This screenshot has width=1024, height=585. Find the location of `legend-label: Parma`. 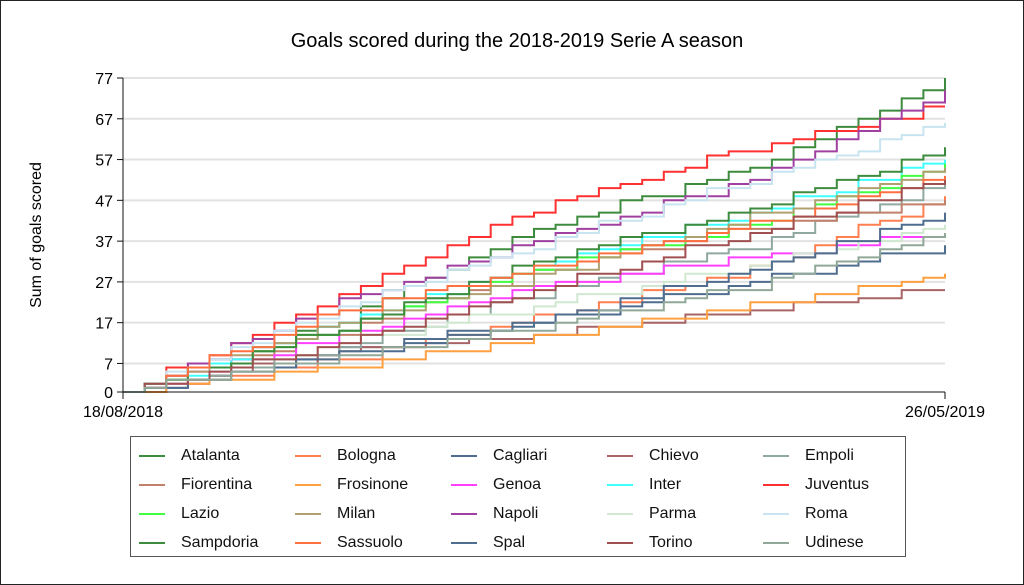

legend-label: Parma is located at coordinates (673, 513).